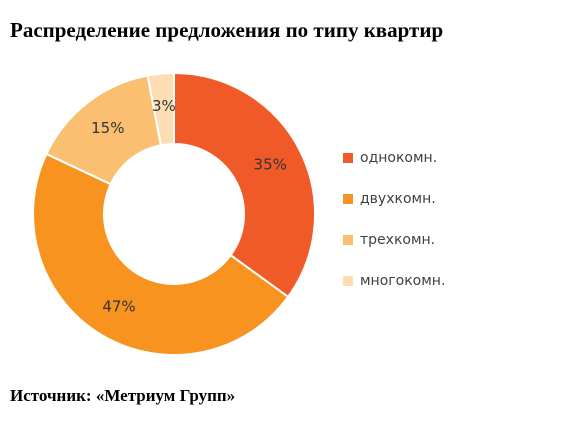  Describe the element at coordinates (398, 199) in the screenshot. I see `legend-label-1: двухкомн.` at that location.